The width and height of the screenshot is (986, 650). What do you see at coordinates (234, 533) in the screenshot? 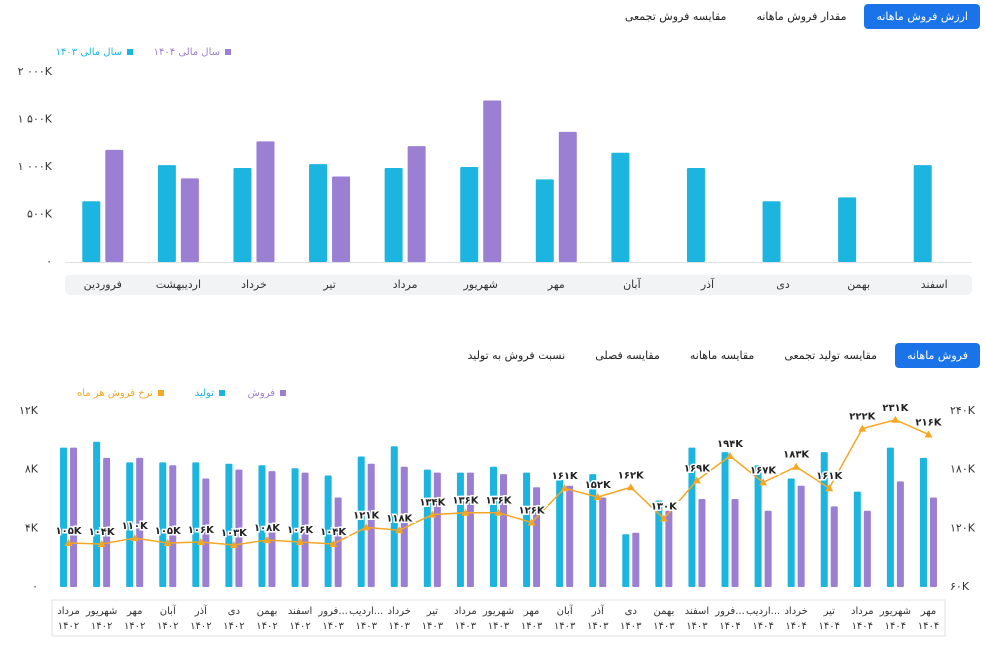
I see `data-label: ۱۰۳K` at bounding box center [234, 533].